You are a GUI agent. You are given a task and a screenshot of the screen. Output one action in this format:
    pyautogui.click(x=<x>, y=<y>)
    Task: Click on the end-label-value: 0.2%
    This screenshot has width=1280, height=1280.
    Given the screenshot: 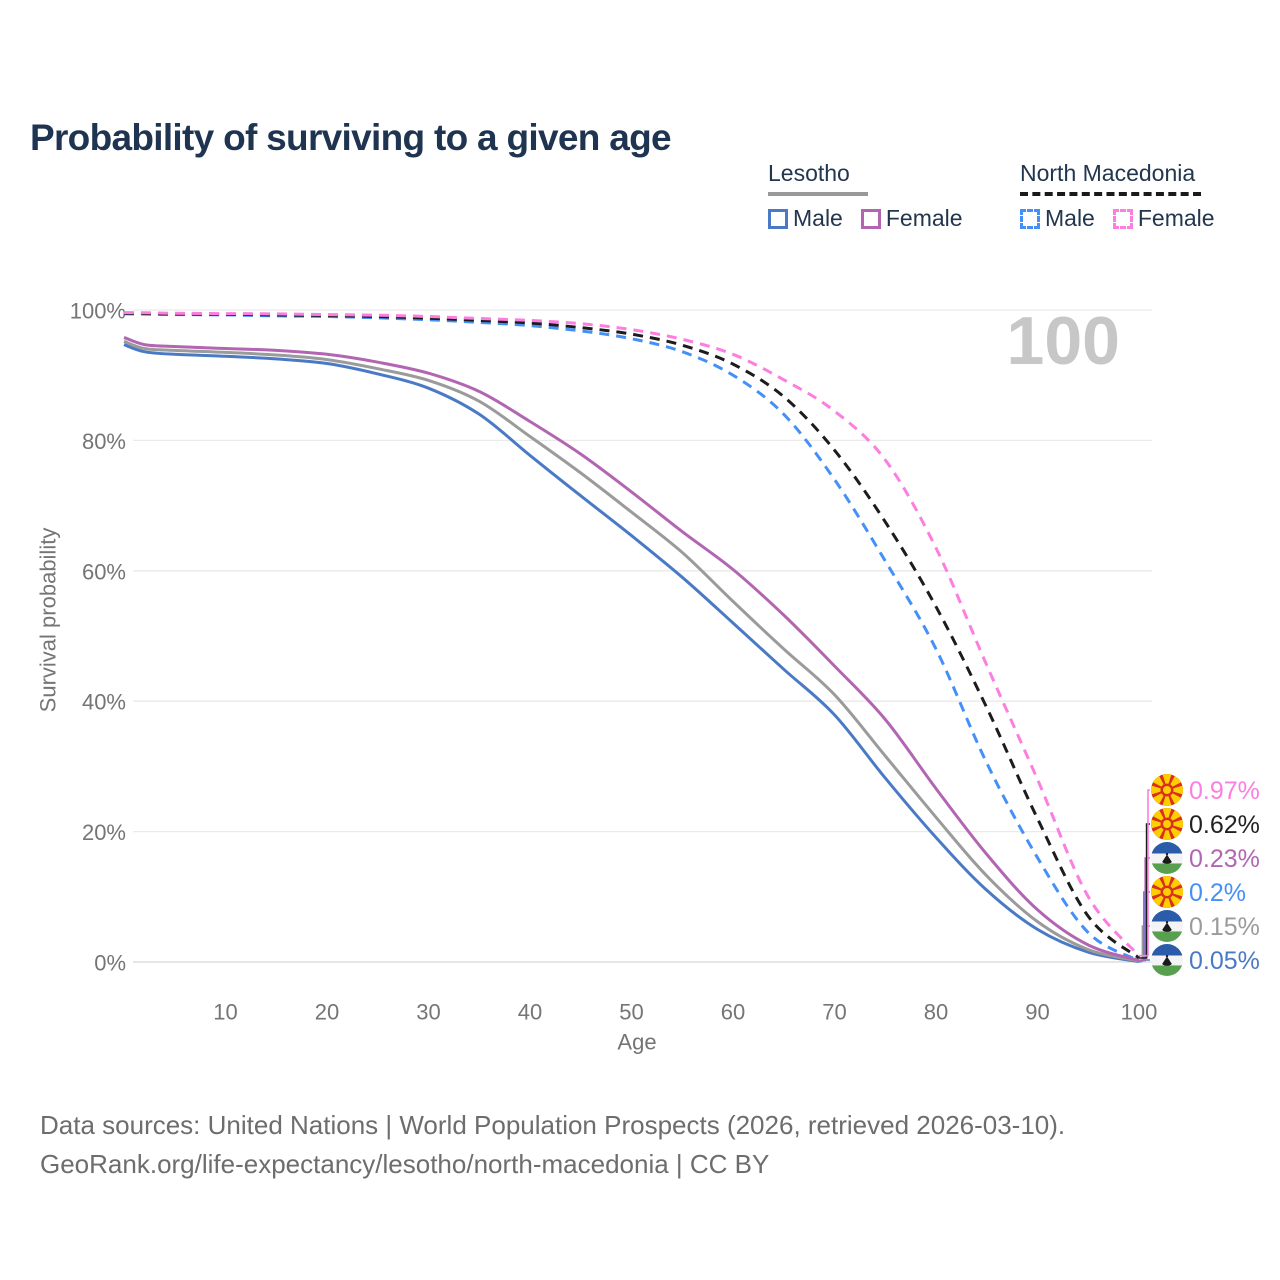 What is the action you would take?
    pyautogui.click(x=1217, y=893)
    